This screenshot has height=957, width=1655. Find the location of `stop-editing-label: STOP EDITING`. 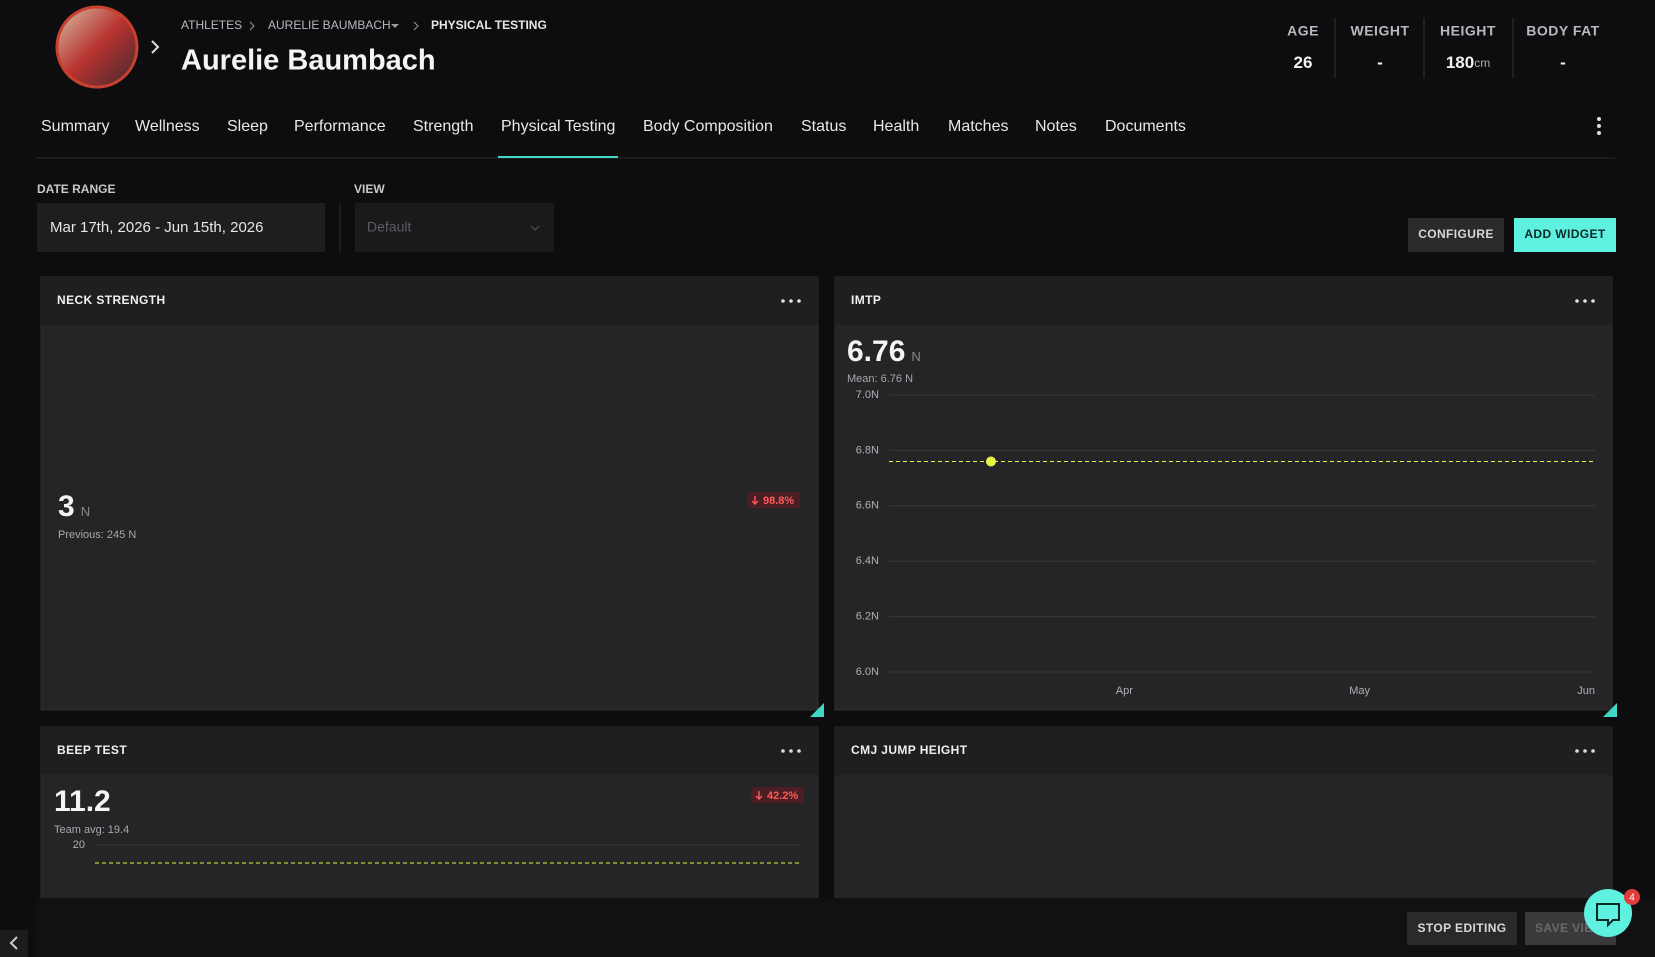

stop-editing-label: STOP EDITING is located at coordinates (1461, 928).